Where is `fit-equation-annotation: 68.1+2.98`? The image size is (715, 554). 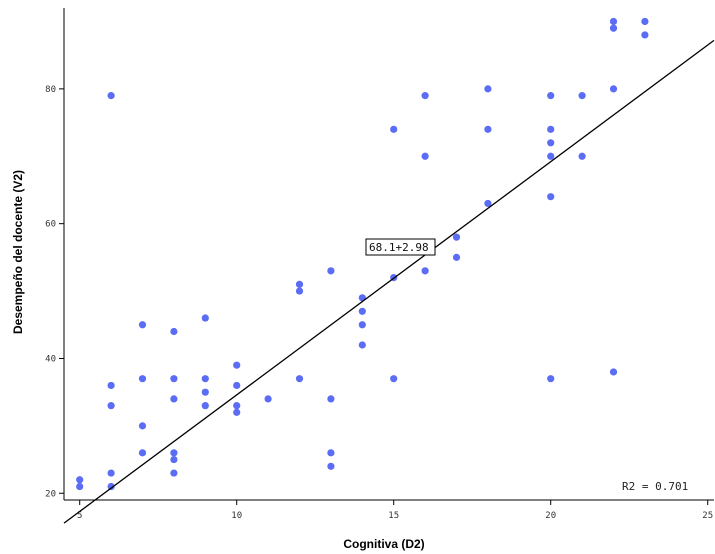
fit-equation-annotation: 68.1+2.98 is located at coordinates (400, 247).